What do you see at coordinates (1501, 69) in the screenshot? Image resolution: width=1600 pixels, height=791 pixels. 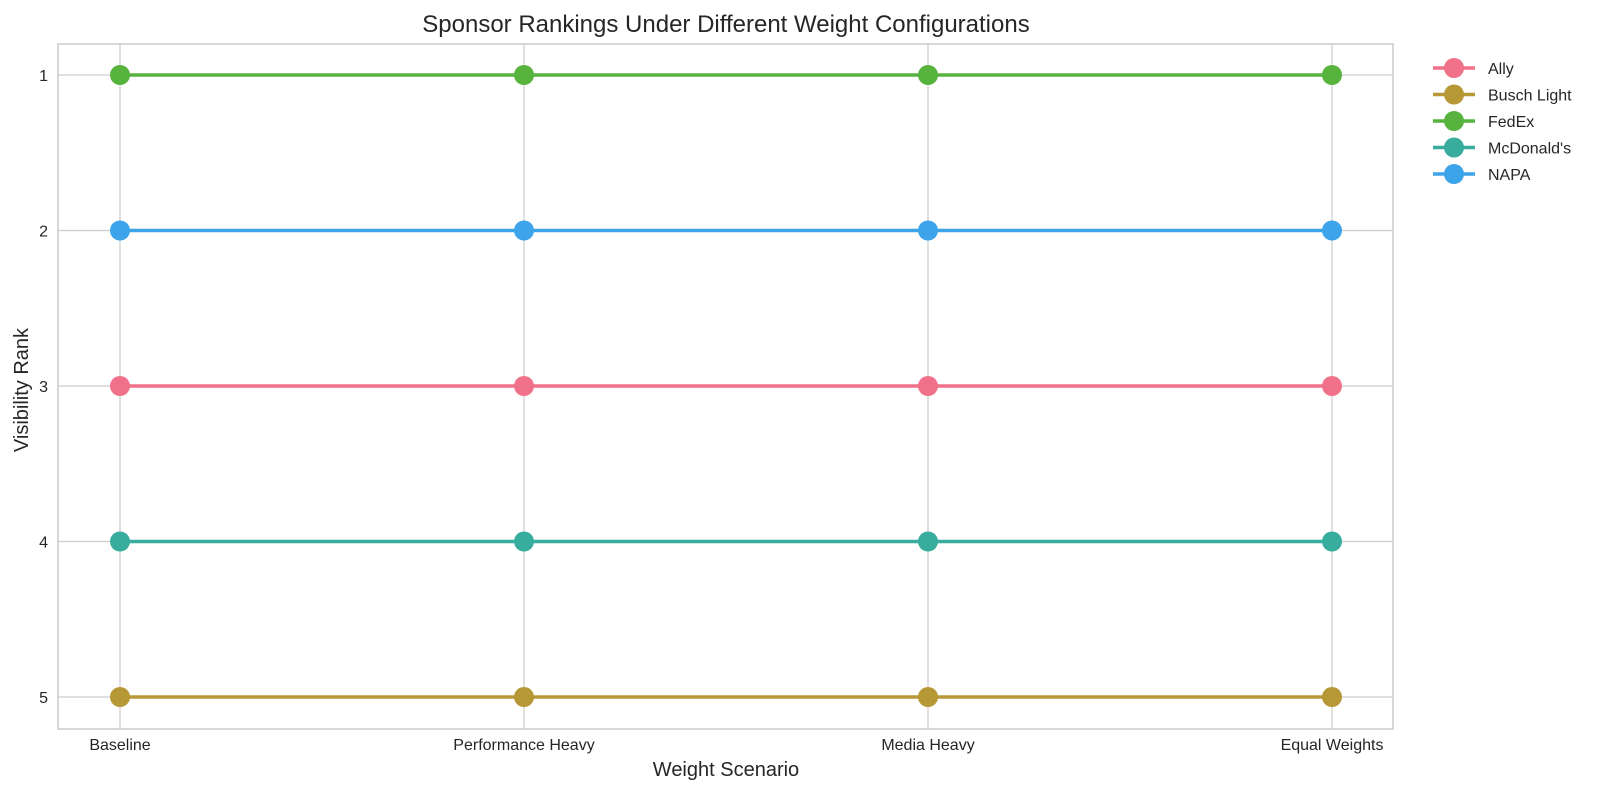 I see `legend-label: Ally` at bounding box center [1501, 69].